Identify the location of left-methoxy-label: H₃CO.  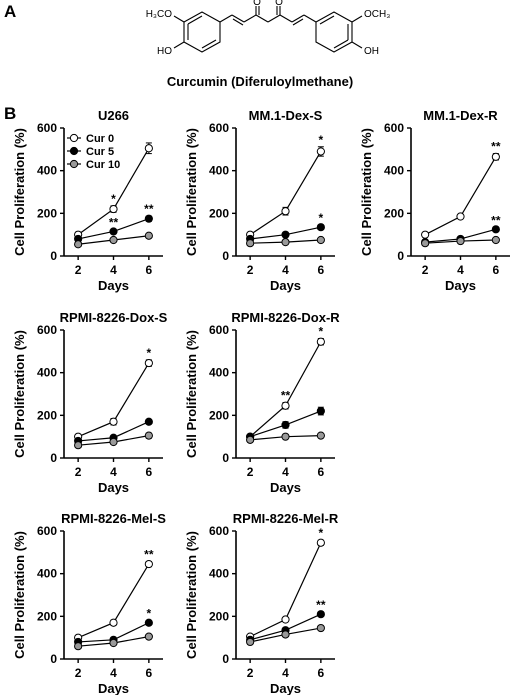
(159, 14).